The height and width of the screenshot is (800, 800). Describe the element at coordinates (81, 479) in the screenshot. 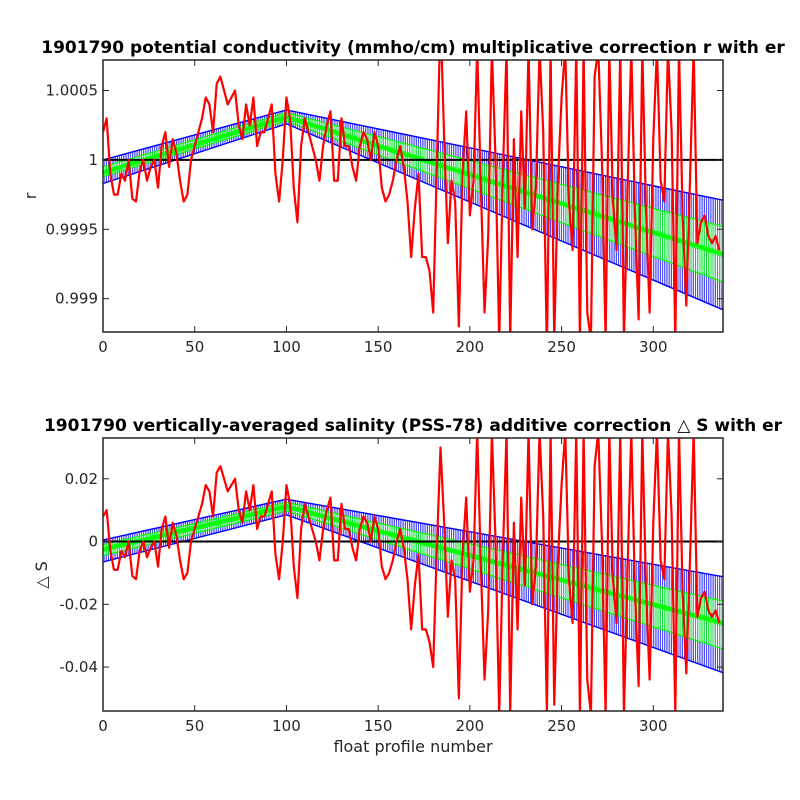

I see `bottom-y-tick-label: 0.02` at that location.